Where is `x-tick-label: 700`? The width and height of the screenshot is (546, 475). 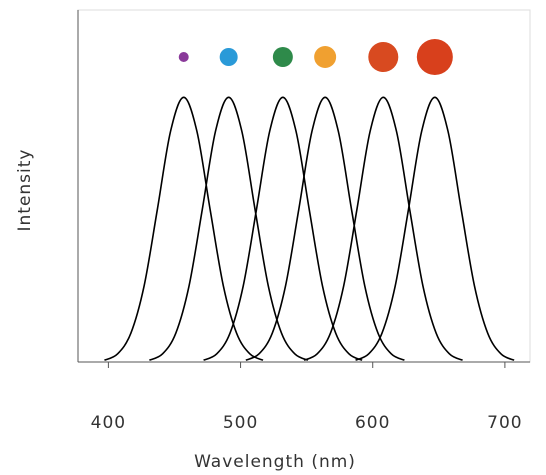
x-tick-label: 700 is located at coordinates (504, 423).